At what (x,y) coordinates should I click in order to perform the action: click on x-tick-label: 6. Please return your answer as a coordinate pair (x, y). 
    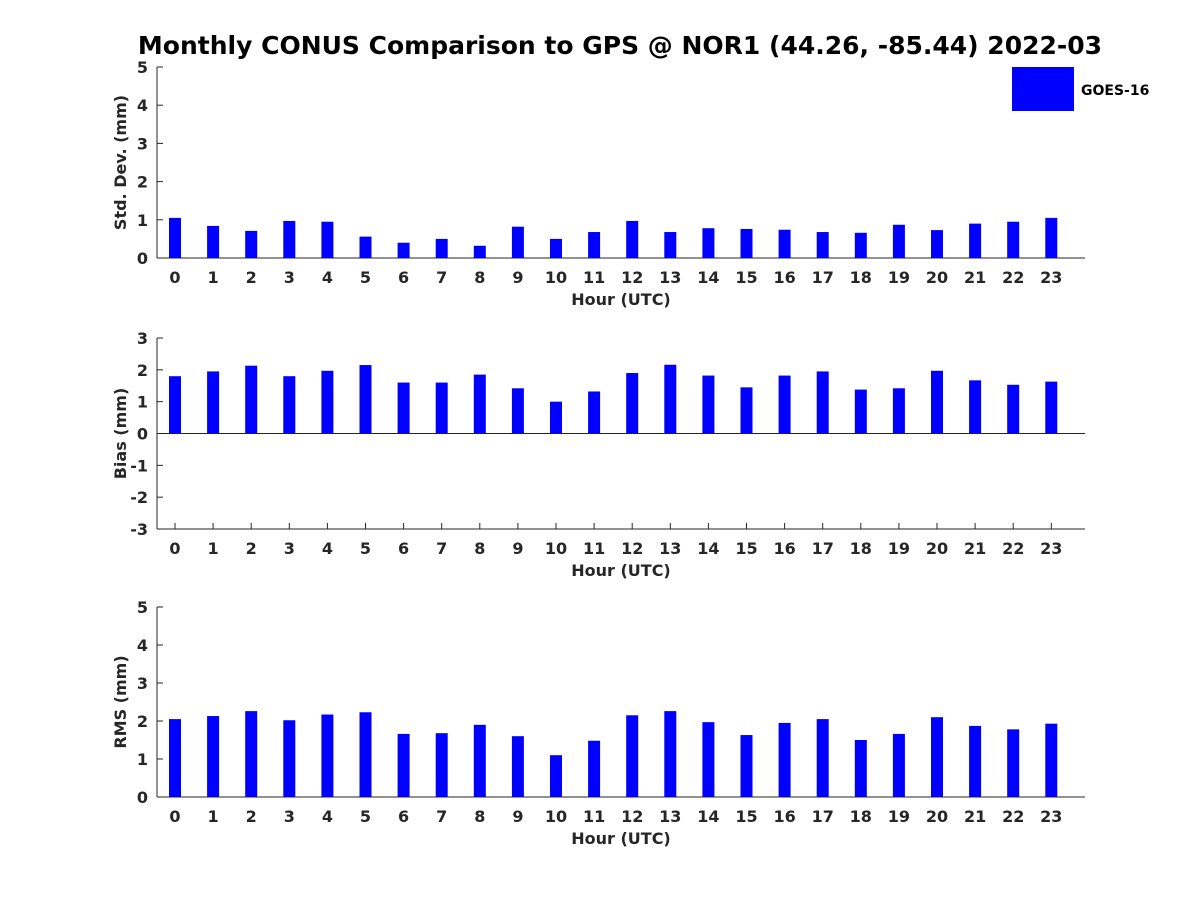
    Looking at the image, I should click on (403, 548).